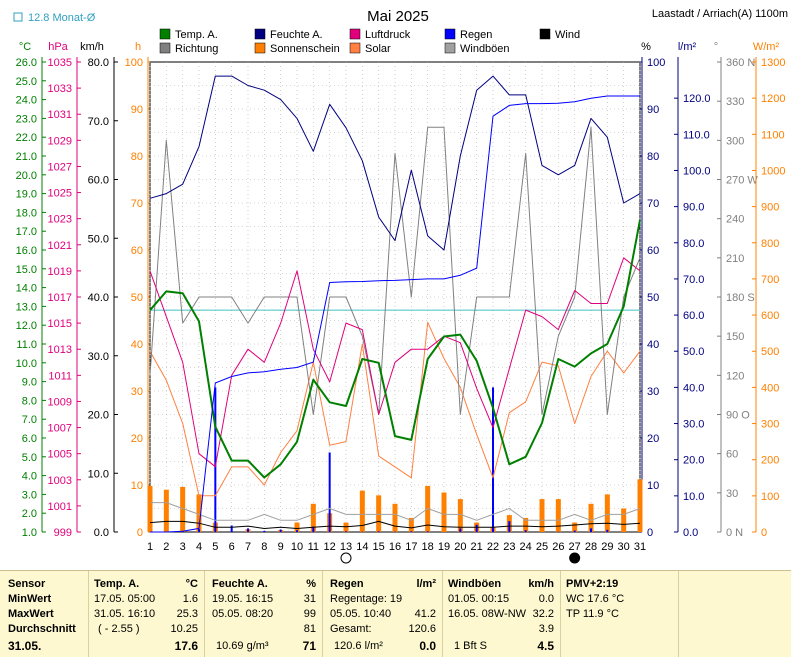 This screenshot has height=657, width=791. What do you see at coordinates (653, 298) in the screenshot?
I see `humidity-tick-label: 50` at bounding box center [653, 298].